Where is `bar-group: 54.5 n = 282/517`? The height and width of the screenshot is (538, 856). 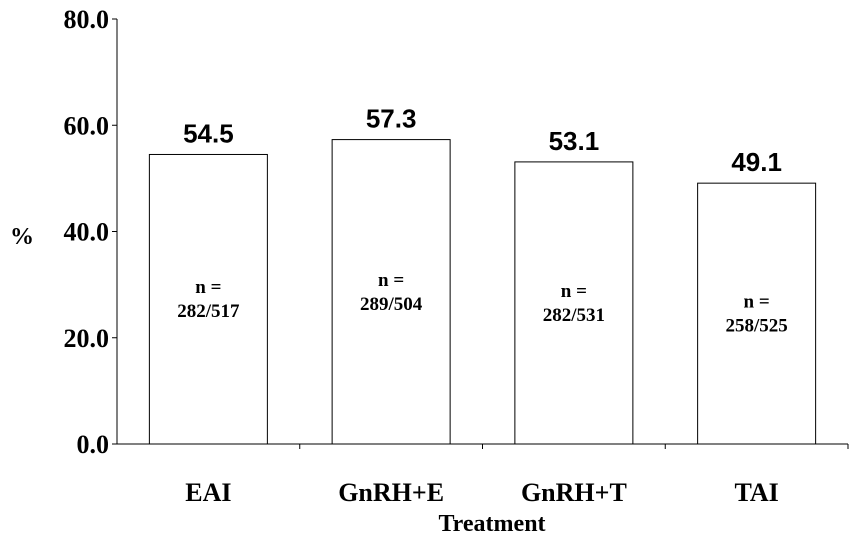 bar-group: 54.5 n = 282/517 is located at coordinates (208, 281).